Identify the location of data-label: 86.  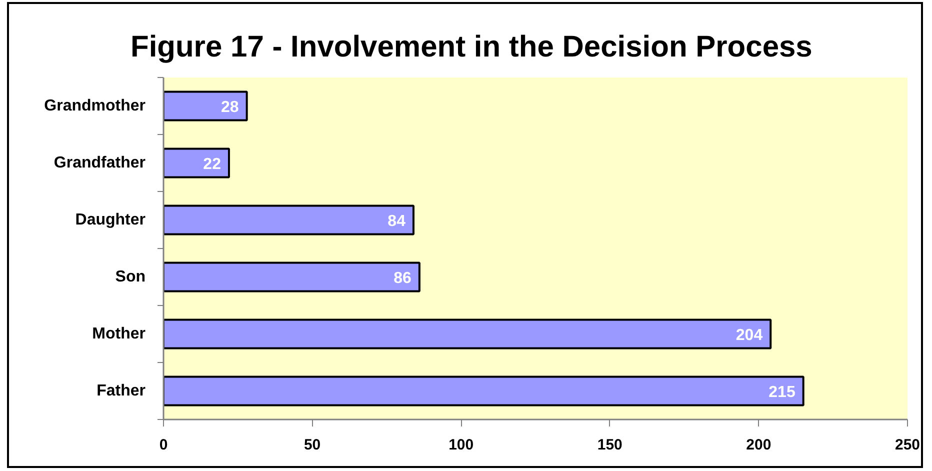
(403, 278).